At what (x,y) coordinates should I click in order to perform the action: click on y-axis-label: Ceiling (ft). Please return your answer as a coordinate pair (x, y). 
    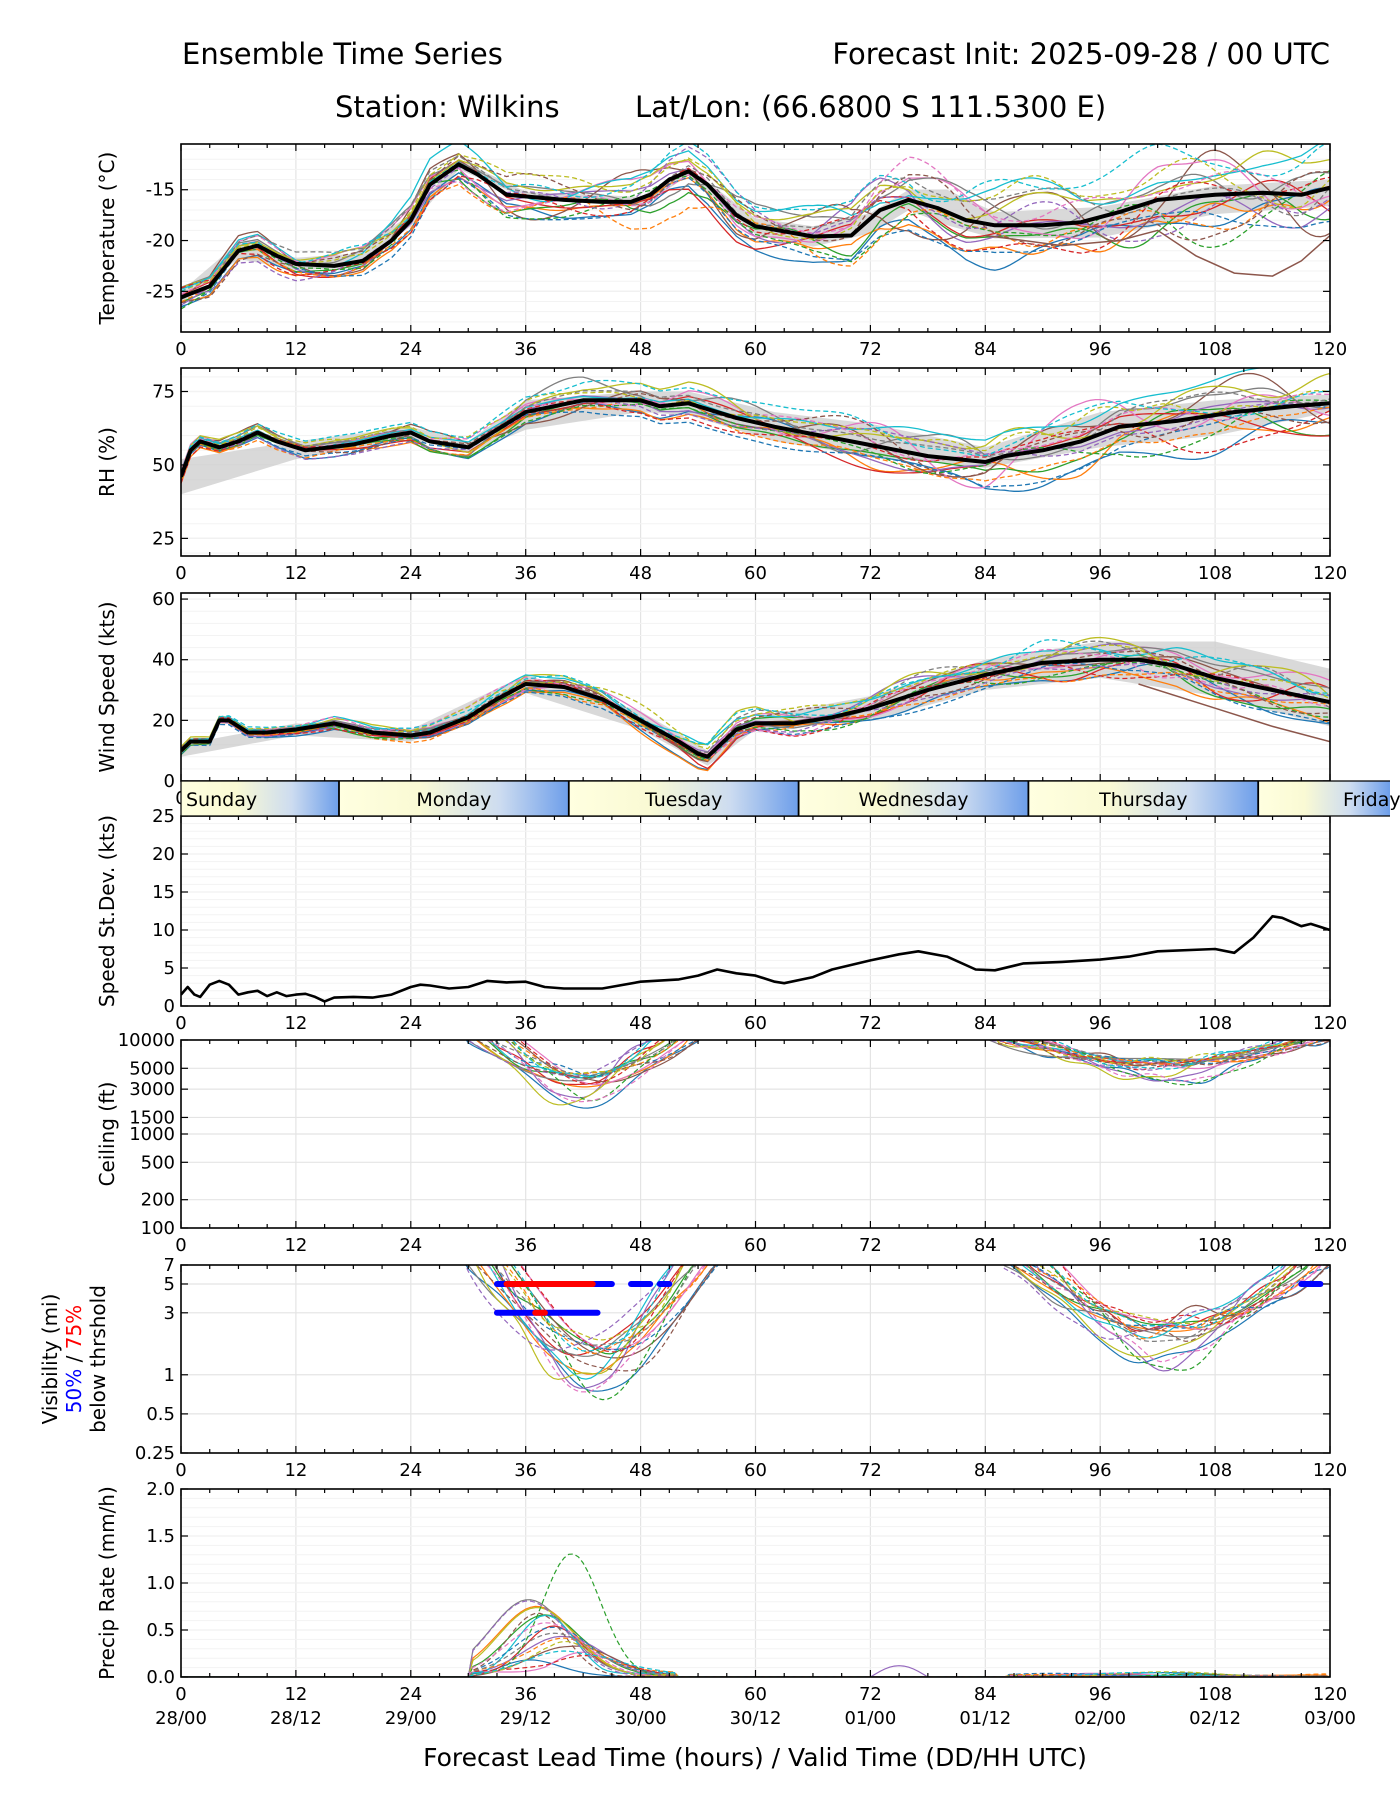
    Looking at the image, I should click on (107, 1134).